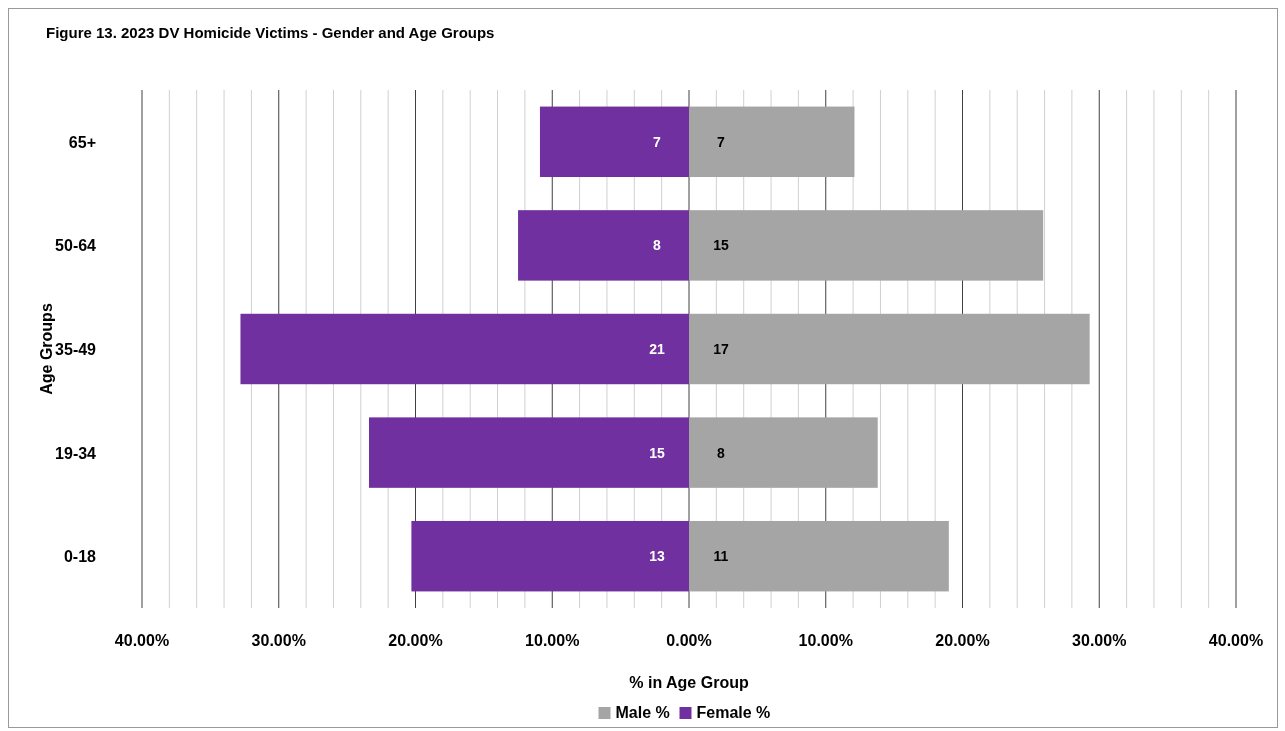 This screenshot has width=1285, height=731. I want to click on x-tick-label: 0.00%, so click(689, 640).